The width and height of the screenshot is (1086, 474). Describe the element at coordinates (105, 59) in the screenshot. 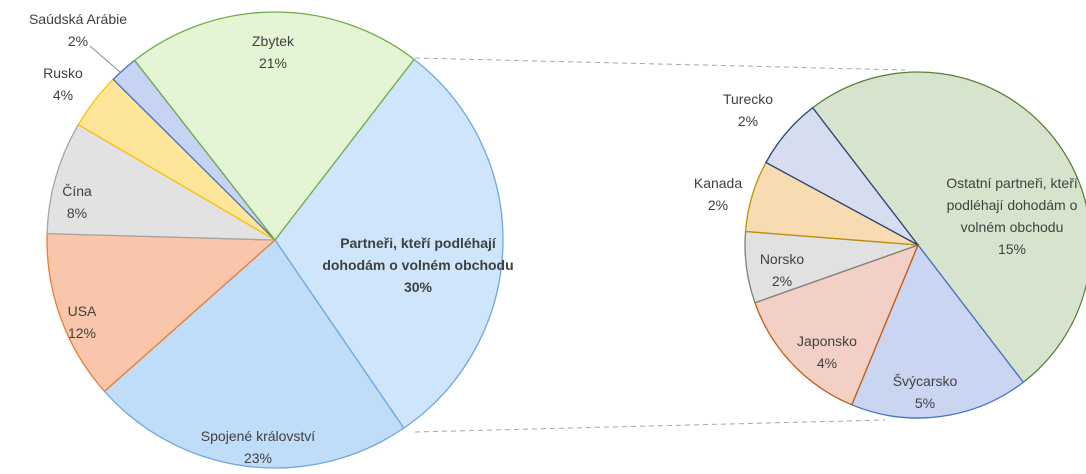

I see `leader-line` at that location.